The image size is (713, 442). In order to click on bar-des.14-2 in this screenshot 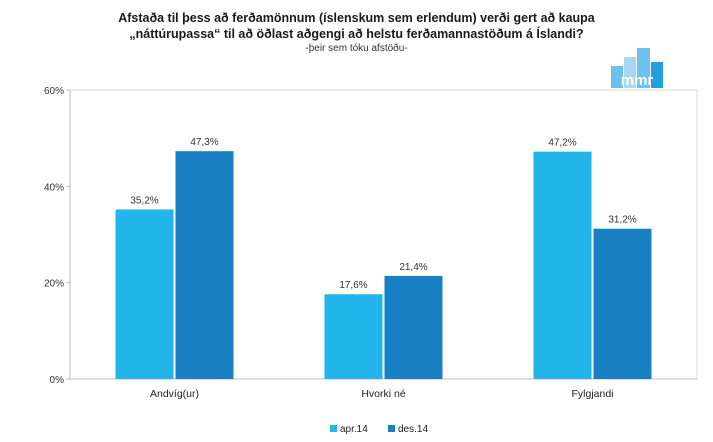, I will do `click(622, 303)`.